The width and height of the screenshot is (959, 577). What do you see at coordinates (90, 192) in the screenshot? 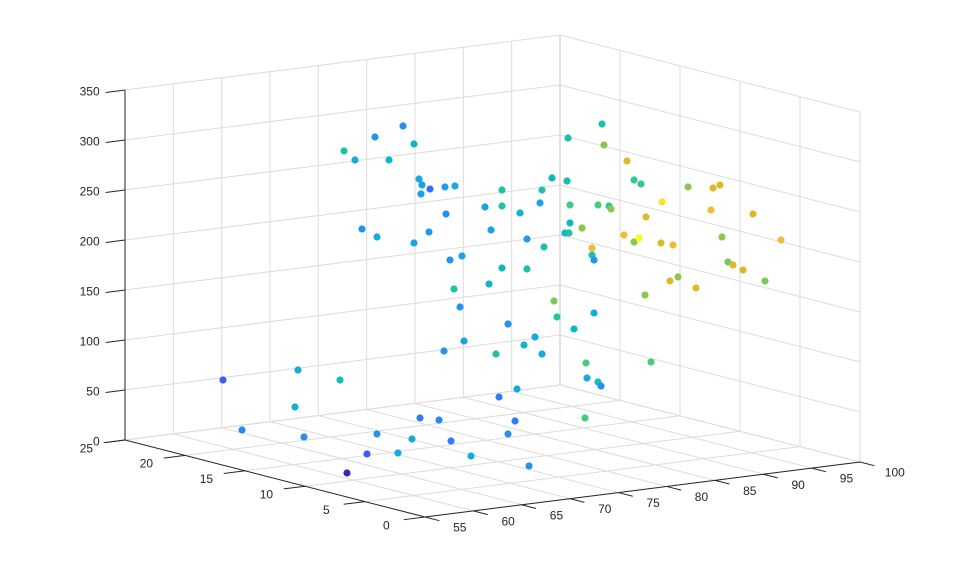
I see `z-tick-label: 250` at bounding box center [90, 192].